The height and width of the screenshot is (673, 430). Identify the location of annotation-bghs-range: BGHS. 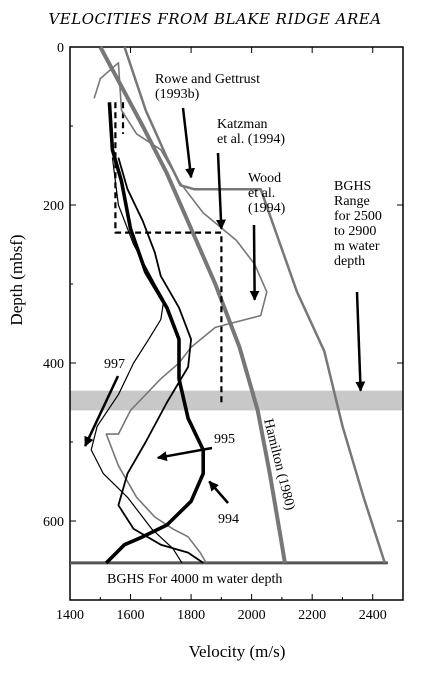
(352, 186).